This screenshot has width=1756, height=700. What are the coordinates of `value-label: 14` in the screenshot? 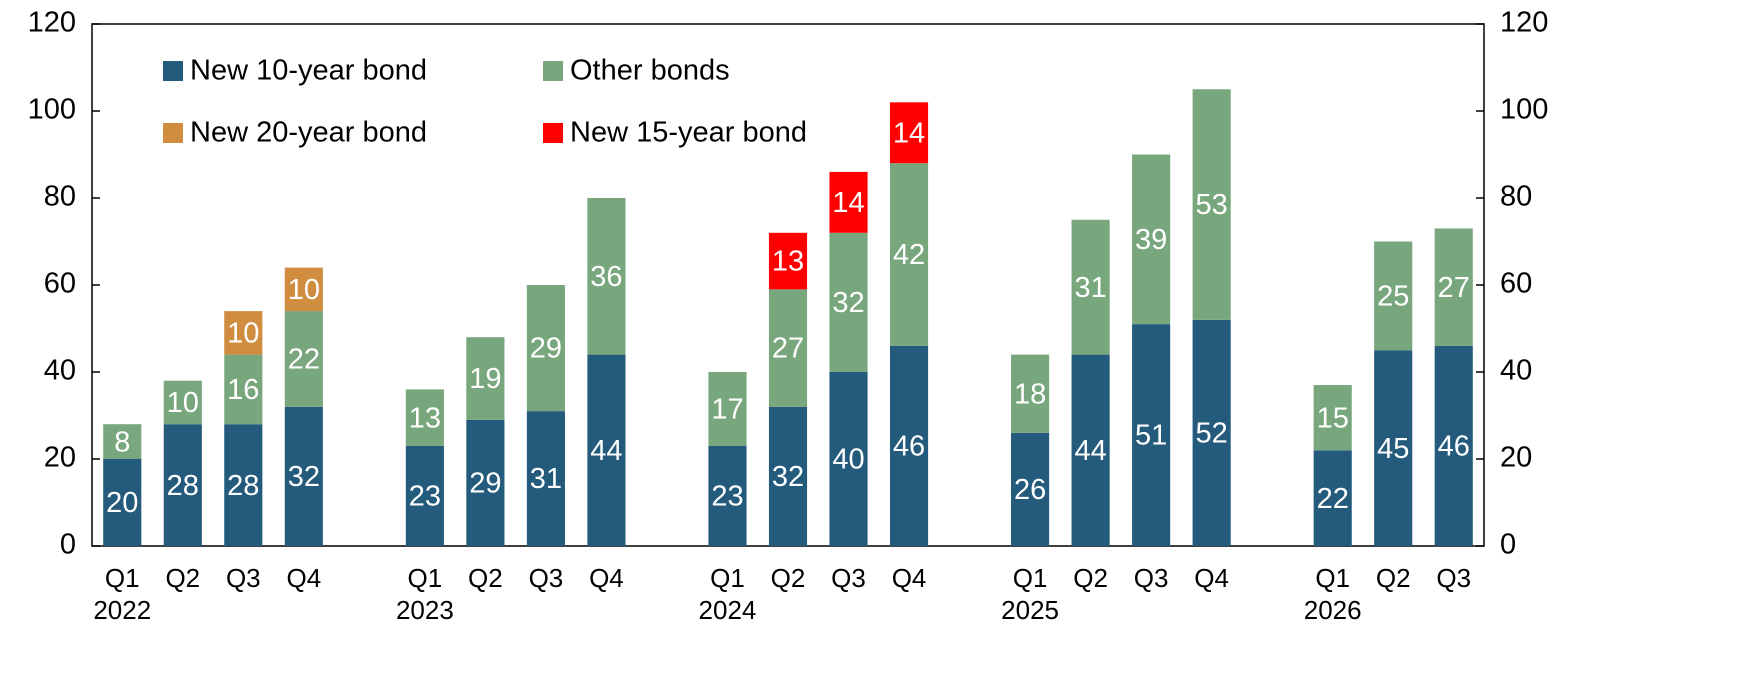 It's located at (909, 133).